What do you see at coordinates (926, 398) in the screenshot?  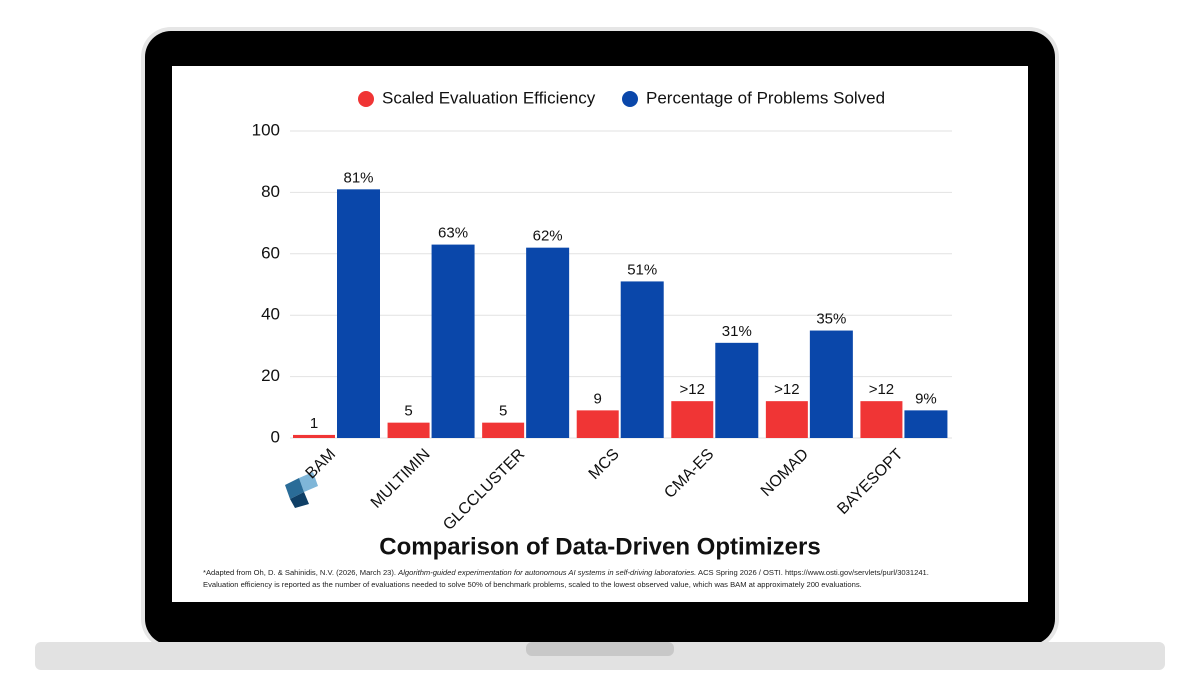 I see `value-label: 9%` at bounding box center [926, 398].